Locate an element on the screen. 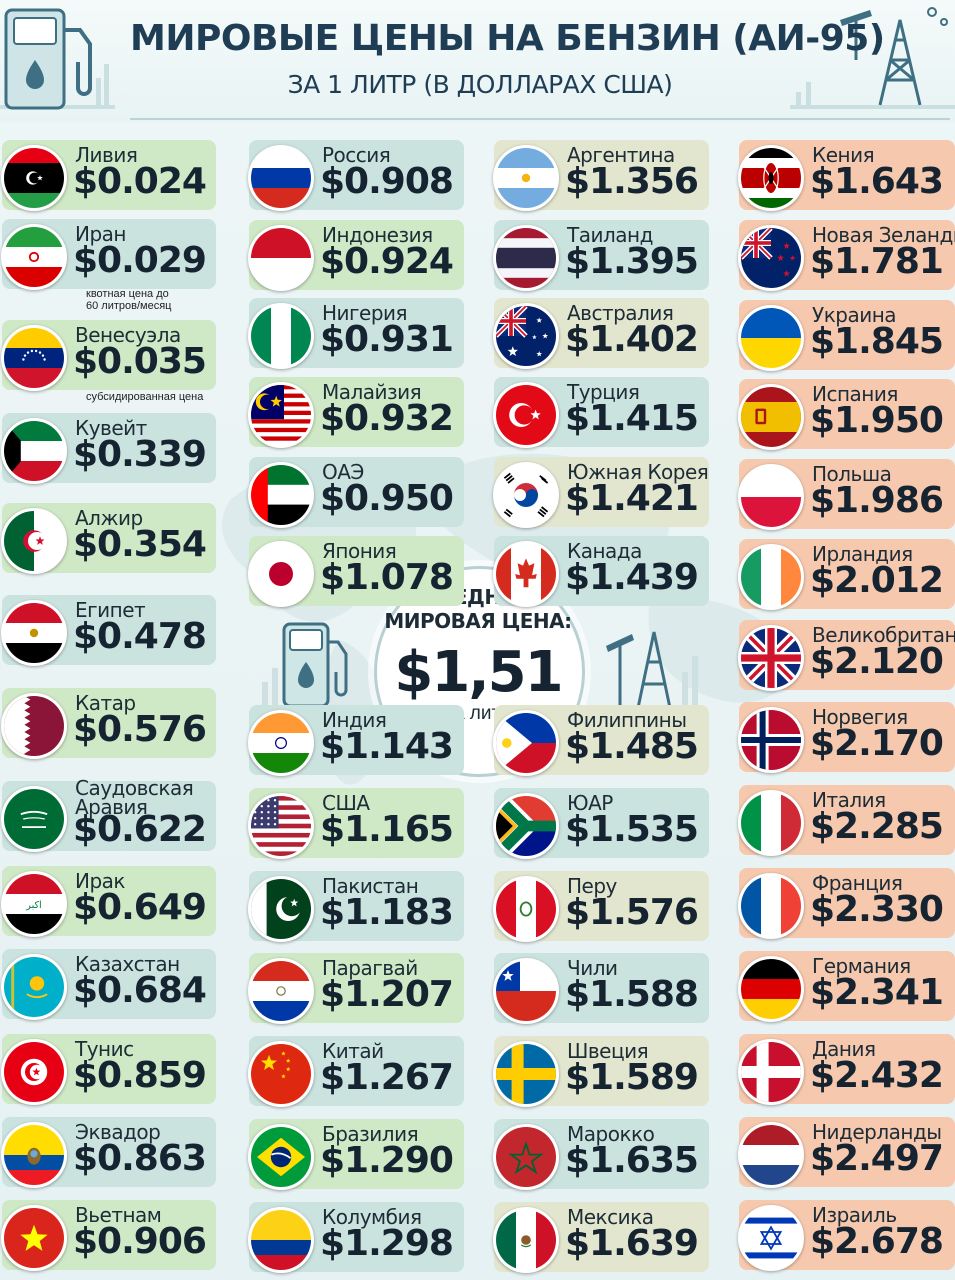 This screenshot has width=955, height=1280. country-card: Израиль $2.678 is located at coordinates (846, 1235).